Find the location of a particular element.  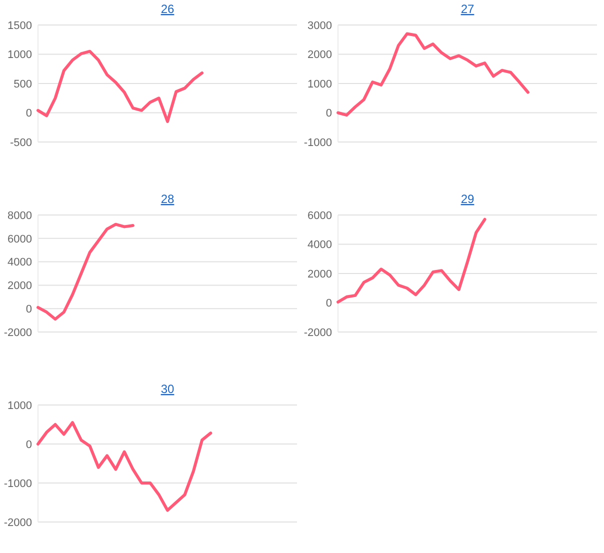

chart-title: 28 is located at coordinates (167, 199).